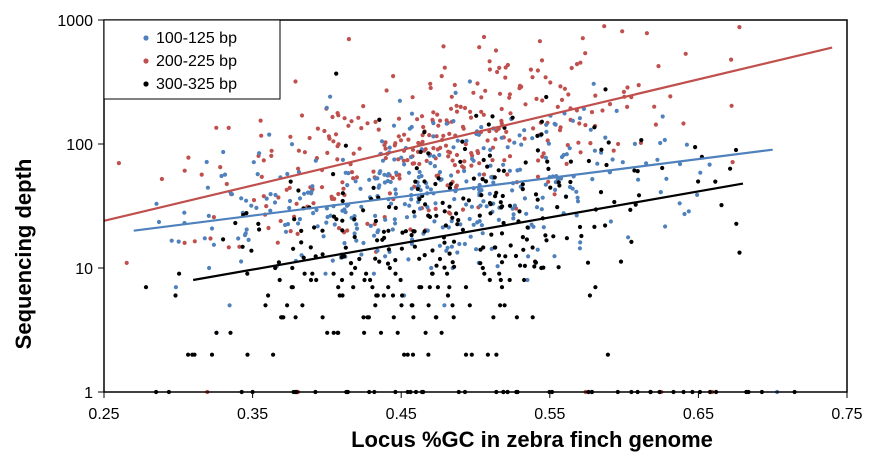 The width and height of the screenshot is (880, 470). Describe the element at coordinates (192, 59) in the screenshot. I see `legend-box` at that location.